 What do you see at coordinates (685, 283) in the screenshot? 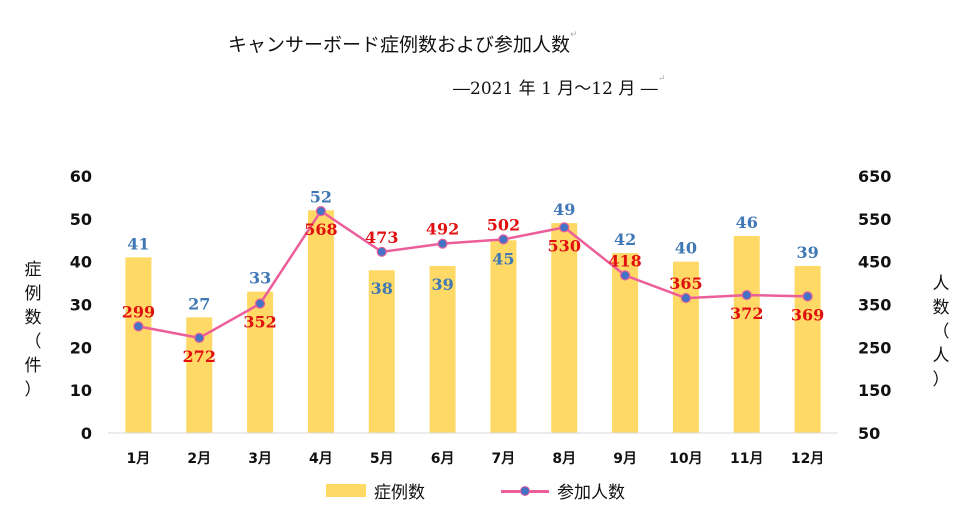
I see `line-data-label: 365` at bounding box center [685, 283].